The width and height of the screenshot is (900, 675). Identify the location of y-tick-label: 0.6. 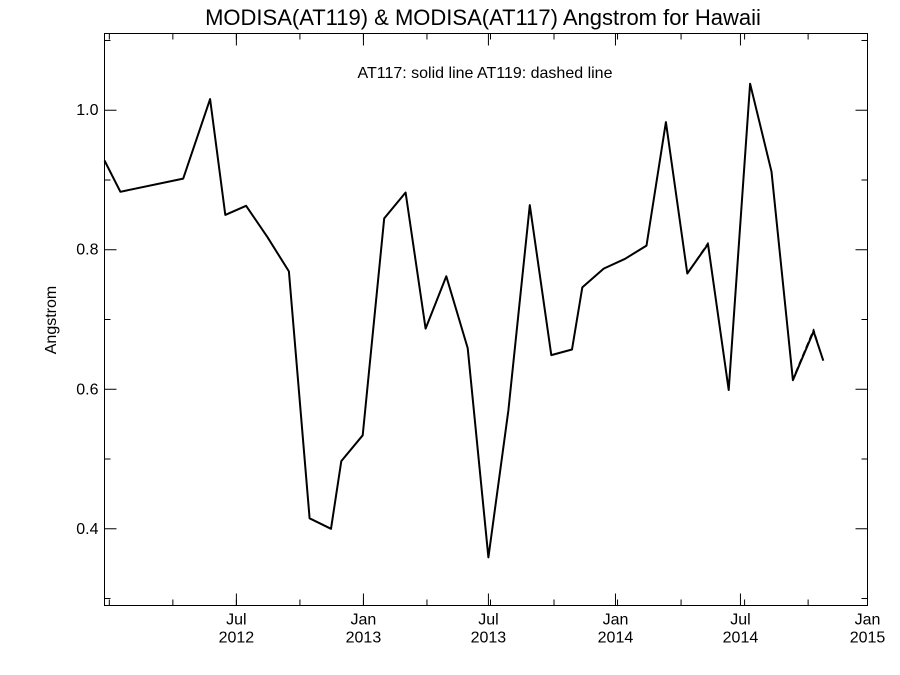
(87, 389).